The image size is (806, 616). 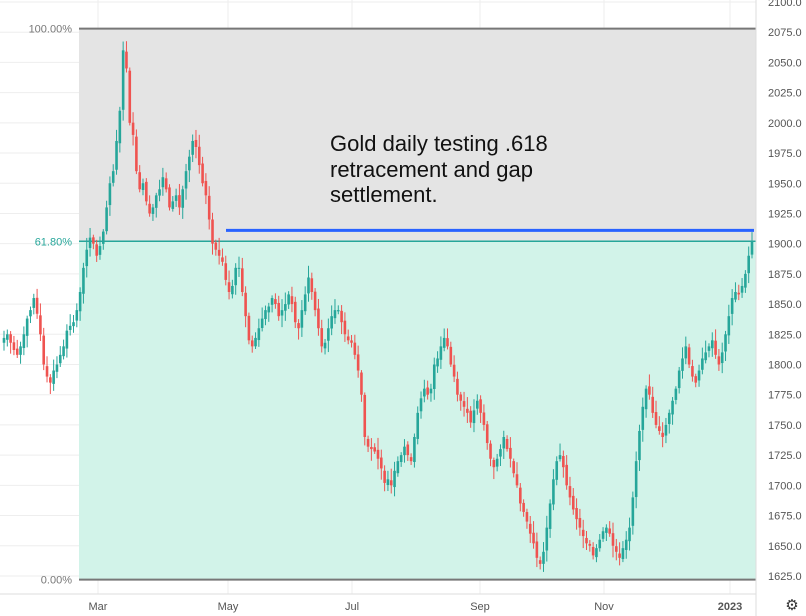 I want to click on time-tick-label: Nov, so click(x=604, y=607).